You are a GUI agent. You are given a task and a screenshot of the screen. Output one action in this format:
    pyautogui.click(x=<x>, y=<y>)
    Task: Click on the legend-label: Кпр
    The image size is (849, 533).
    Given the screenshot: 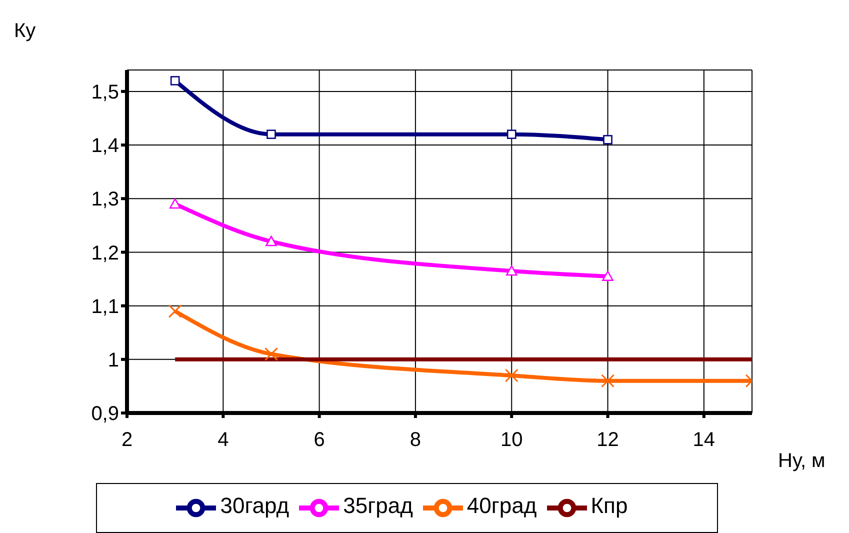 What is the action you would take?
    pyautogui.click(x=609, y=505)
    